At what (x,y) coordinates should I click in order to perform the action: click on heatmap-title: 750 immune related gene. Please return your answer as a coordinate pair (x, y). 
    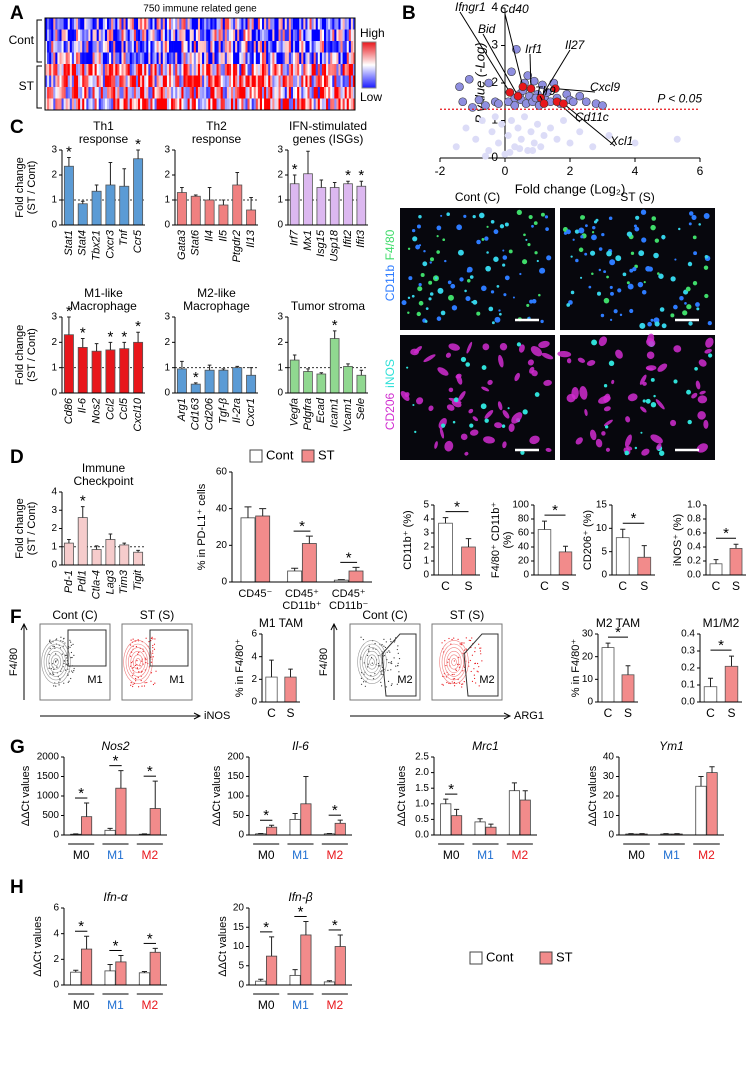
    Looking at the image, I should click on (200, 9).